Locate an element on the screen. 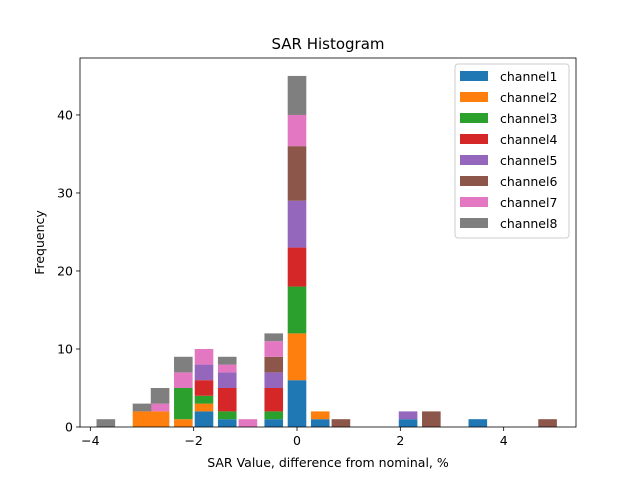 The image size is (640, 480). legend-swatch-channel1 is located at coordinates (474, 76).